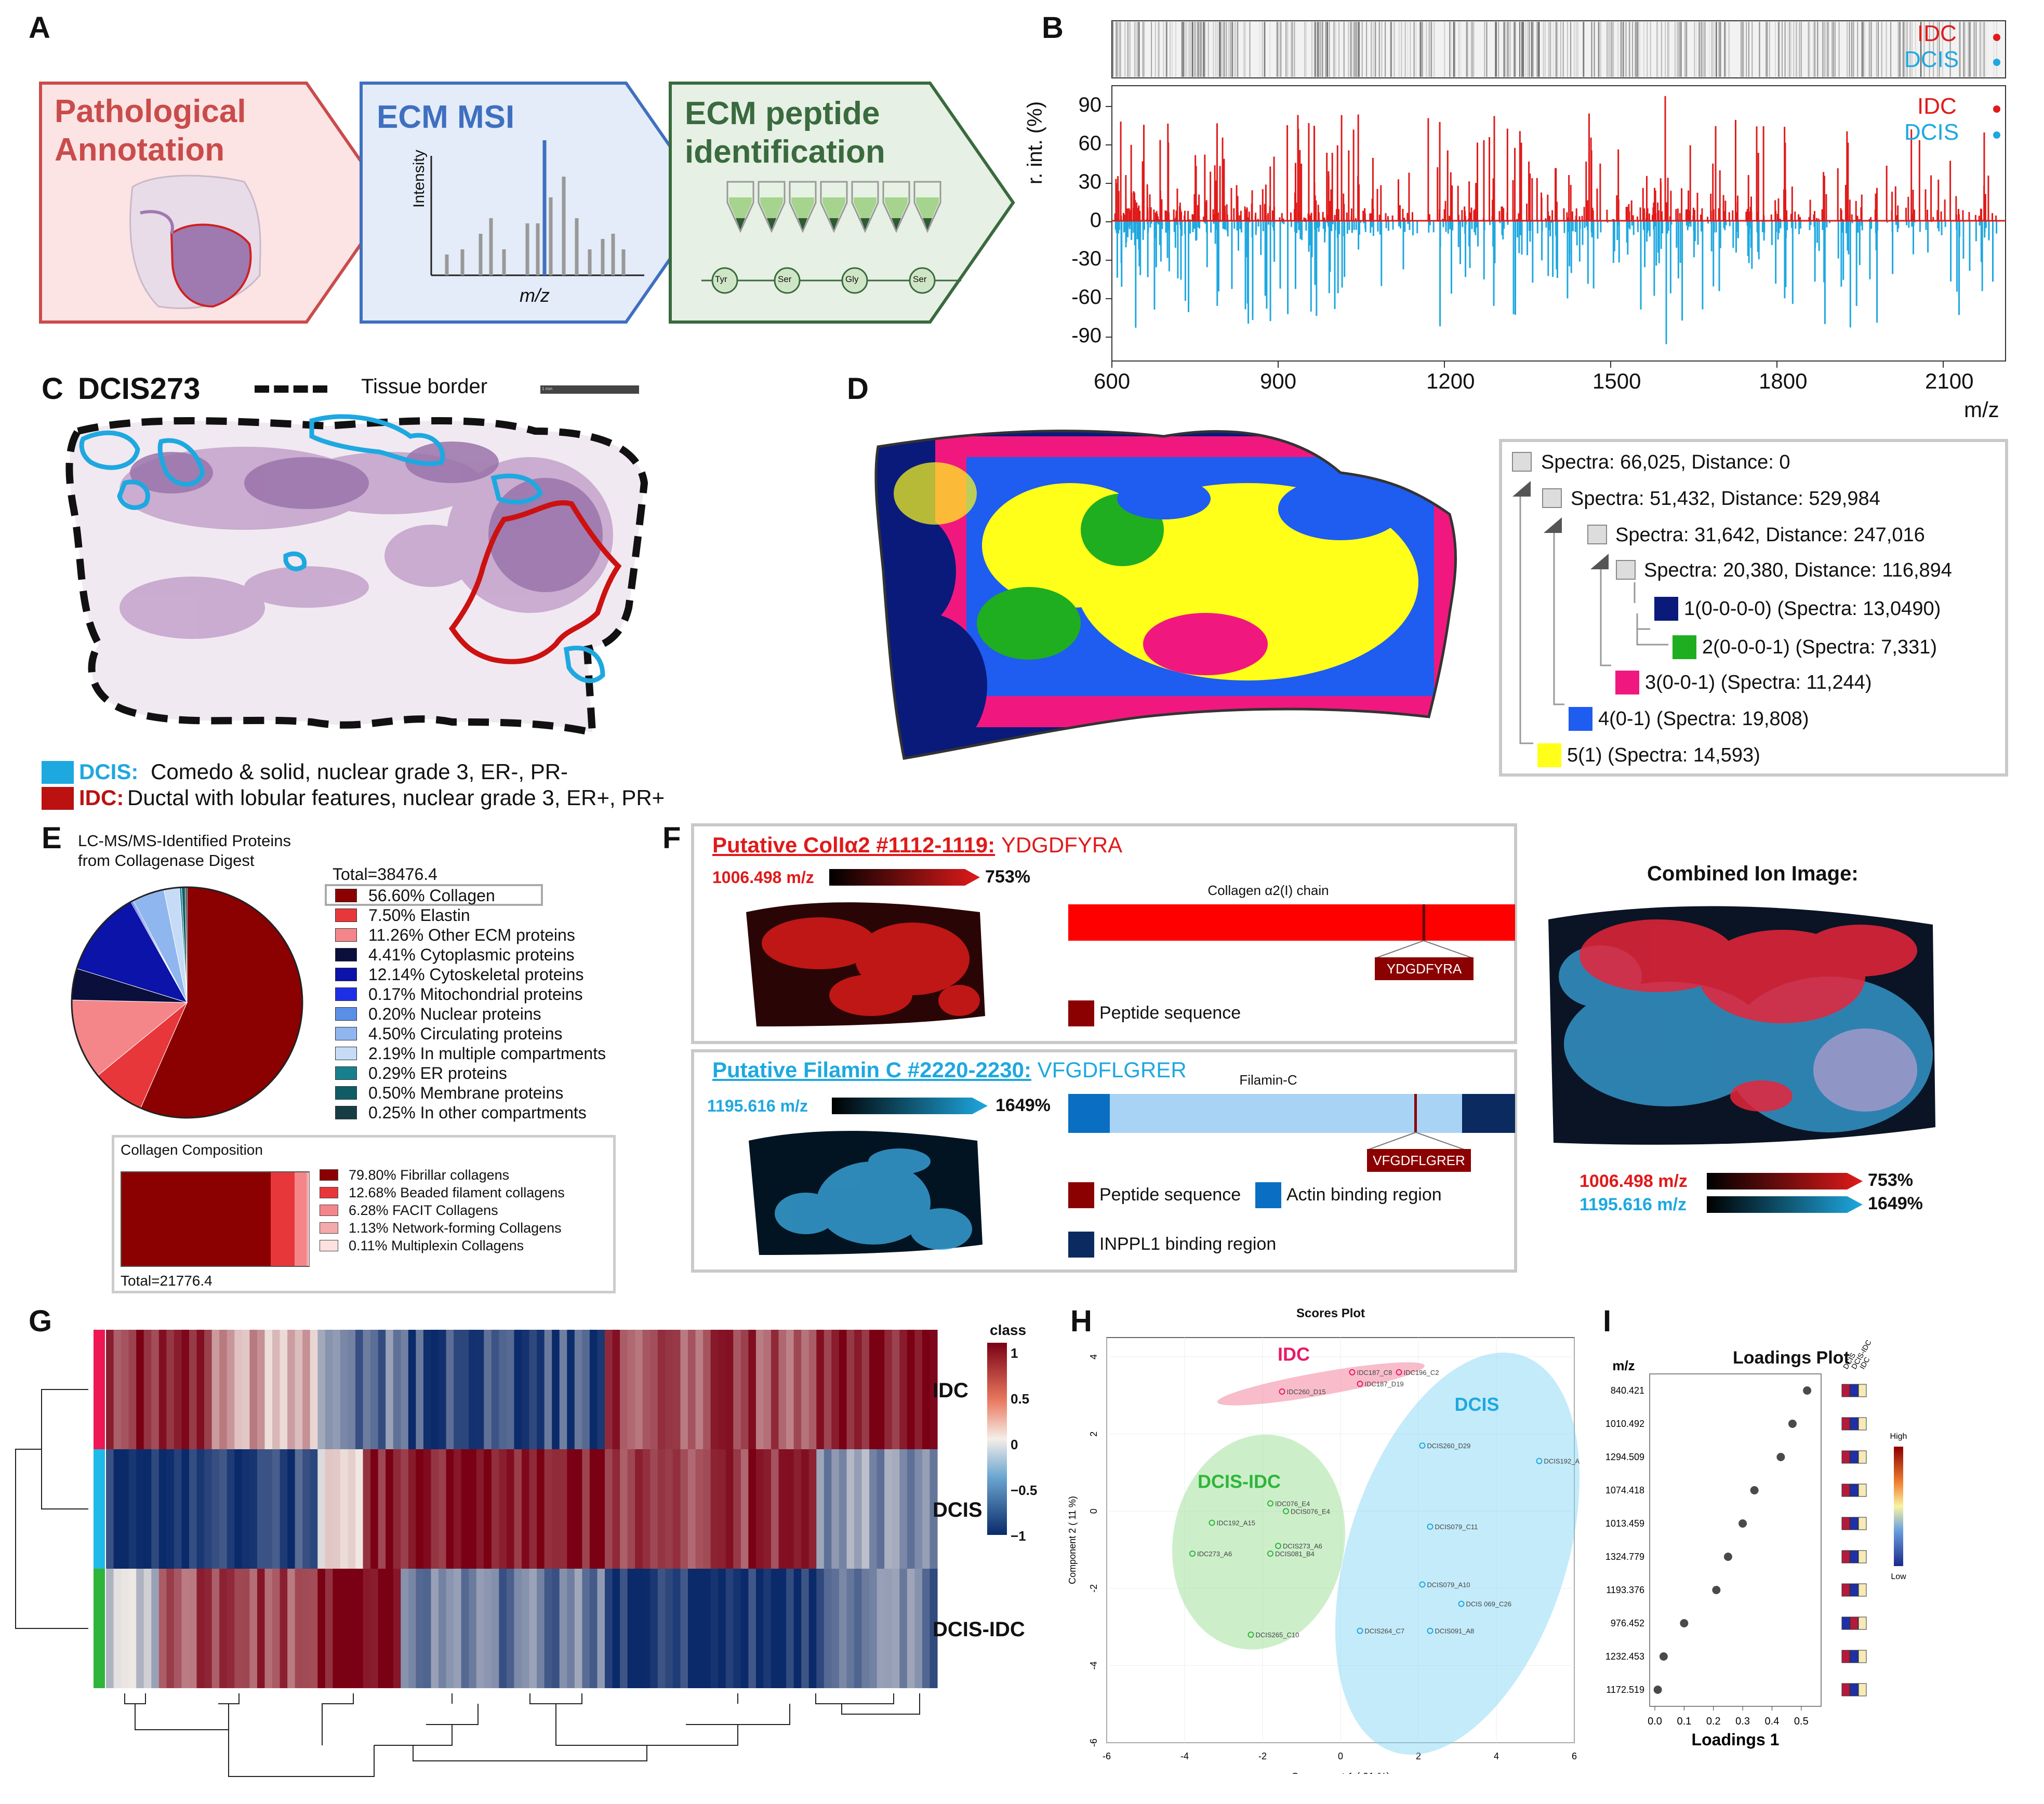  I want to click on collagen-legend-label: 12.68% Beaded filament collagens, so click(457, 1192).